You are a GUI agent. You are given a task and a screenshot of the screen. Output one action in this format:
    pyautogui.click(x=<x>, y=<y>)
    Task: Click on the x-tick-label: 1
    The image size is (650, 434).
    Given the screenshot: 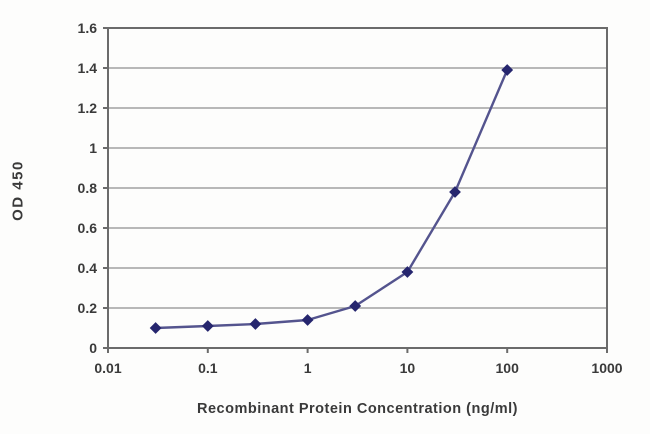 What is the action you would take?
    pyautogui.click(x=308, y=368)
    